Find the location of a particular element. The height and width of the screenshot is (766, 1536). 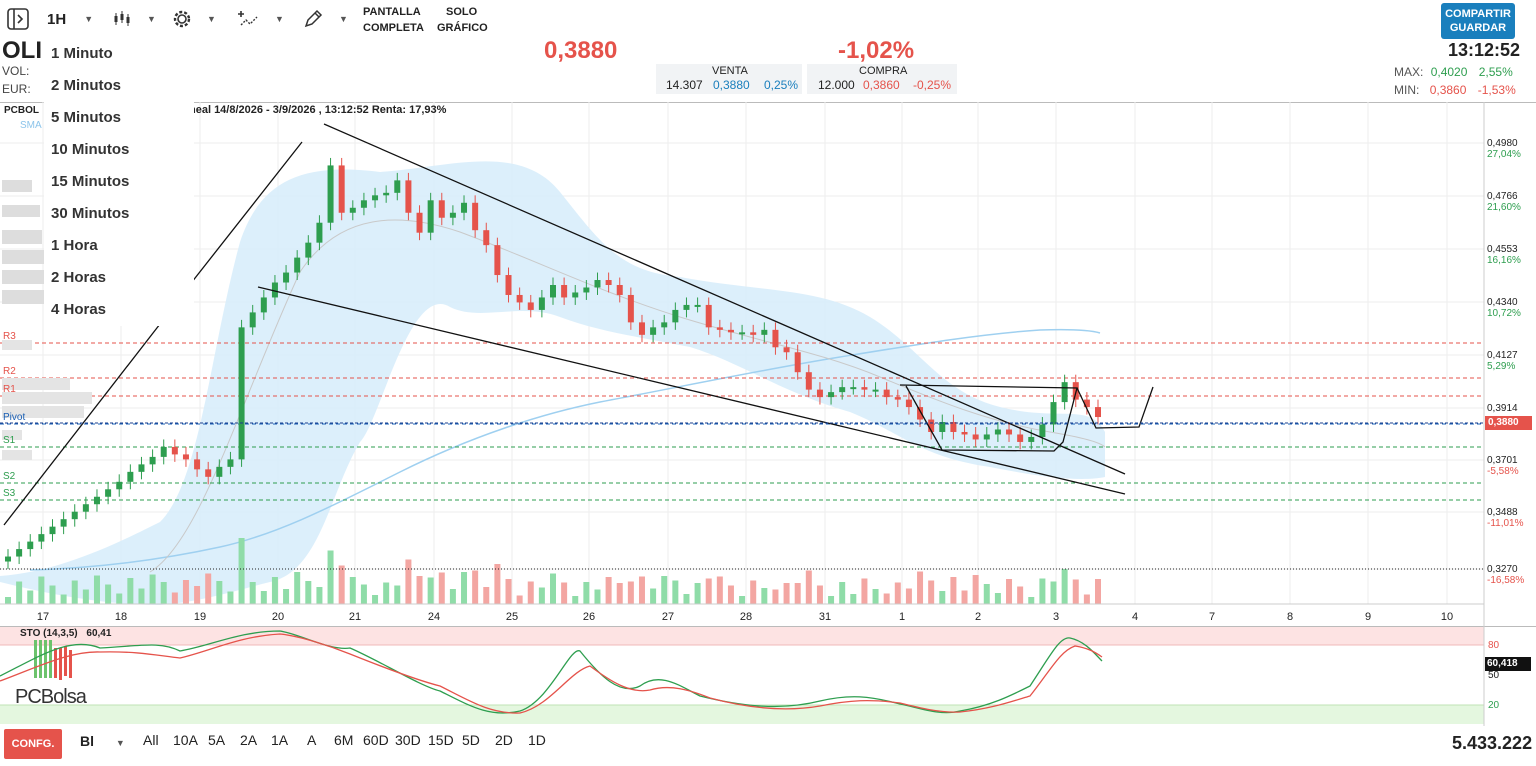

config-button: CONFG. is located at coordinates (33, 744).